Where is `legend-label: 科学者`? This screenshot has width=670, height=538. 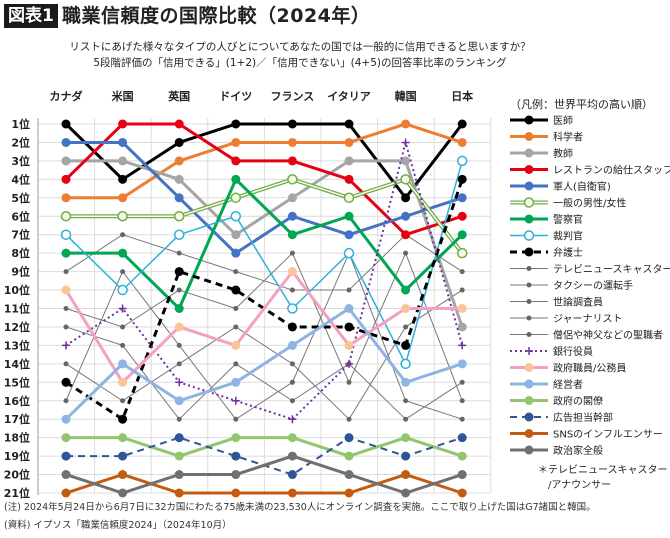 legend-label: 科学者 is located at coordinates (568, 137).